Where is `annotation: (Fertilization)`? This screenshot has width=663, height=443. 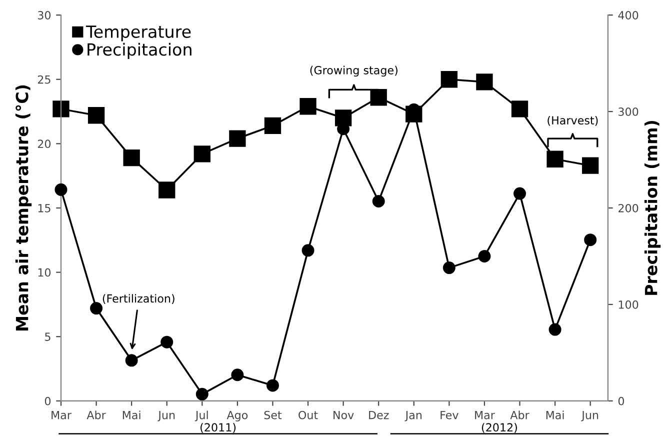 annotation: (Fertilization) is located at coordinates (138, 299).